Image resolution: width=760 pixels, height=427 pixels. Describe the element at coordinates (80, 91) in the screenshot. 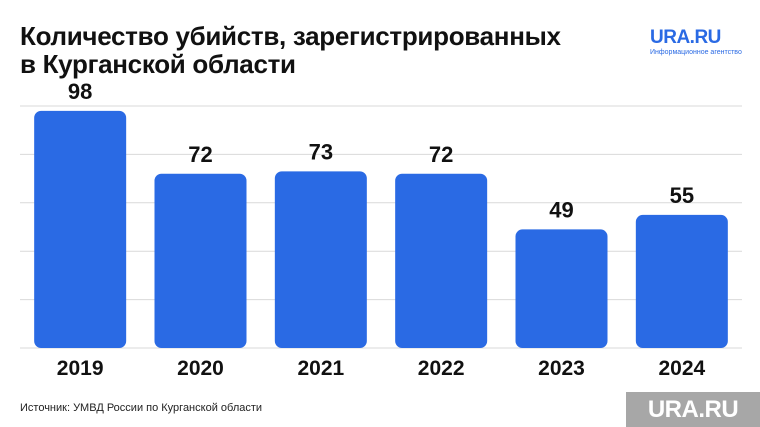

I see `data-label: 98` at that location.